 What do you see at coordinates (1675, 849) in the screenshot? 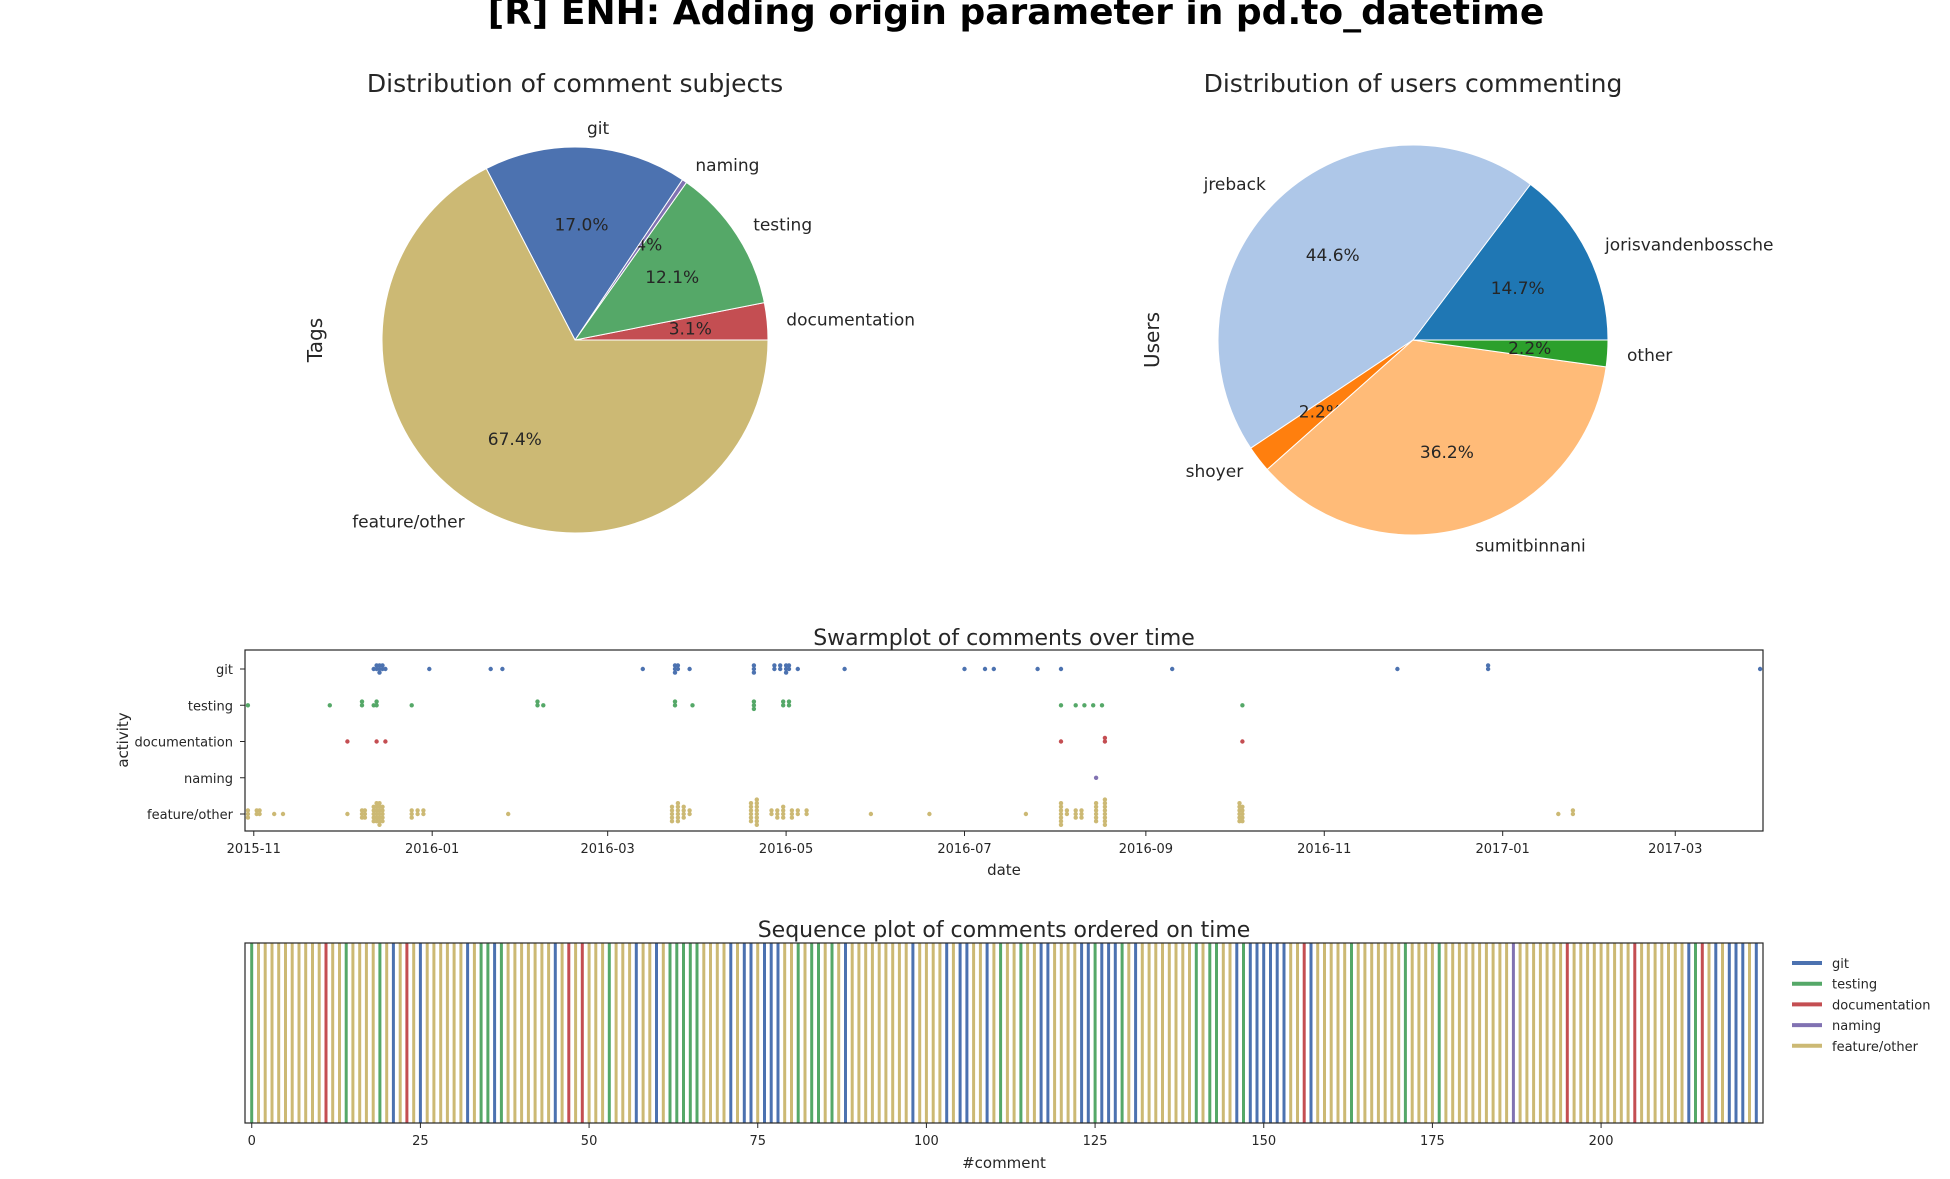
I see `swarm-xtick-label: 2017-03` at bounding box center [1675, 849].